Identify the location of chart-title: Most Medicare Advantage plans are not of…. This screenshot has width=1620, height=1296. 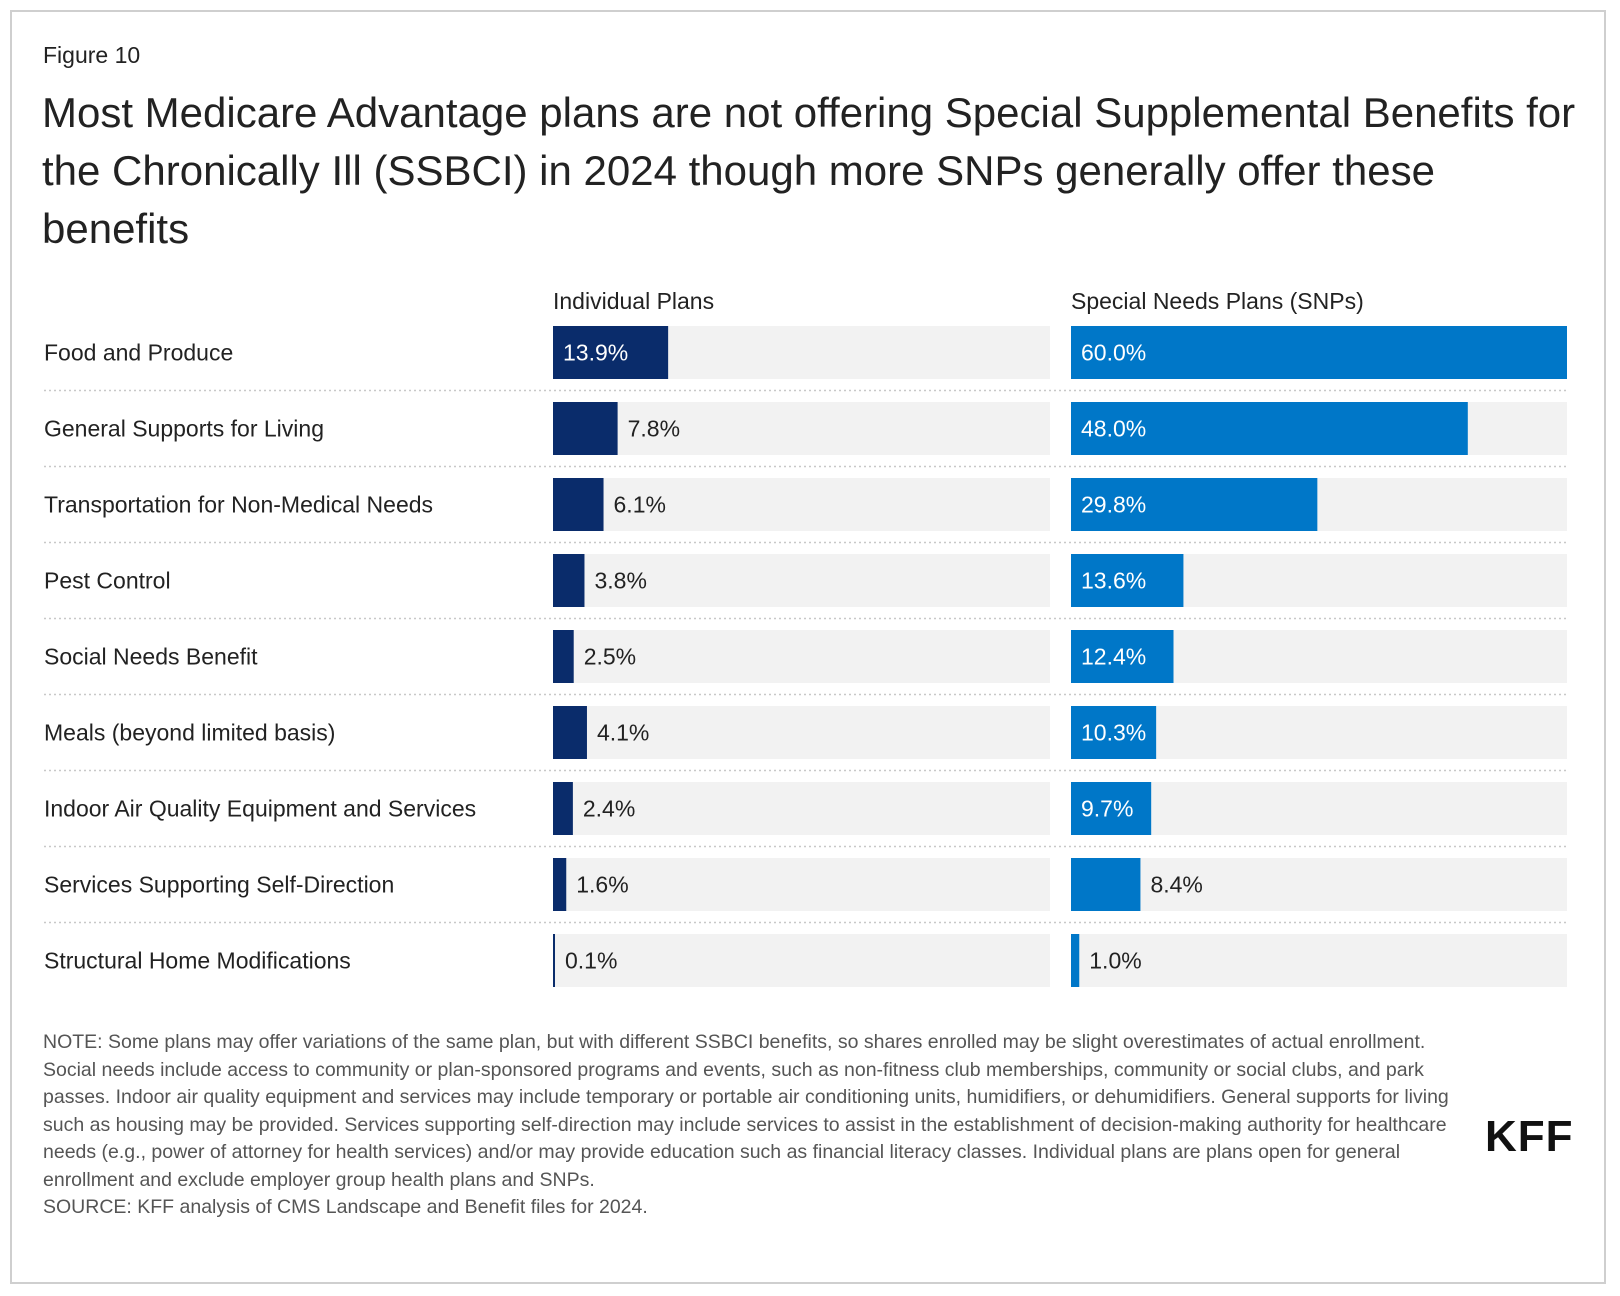
(809, 170).